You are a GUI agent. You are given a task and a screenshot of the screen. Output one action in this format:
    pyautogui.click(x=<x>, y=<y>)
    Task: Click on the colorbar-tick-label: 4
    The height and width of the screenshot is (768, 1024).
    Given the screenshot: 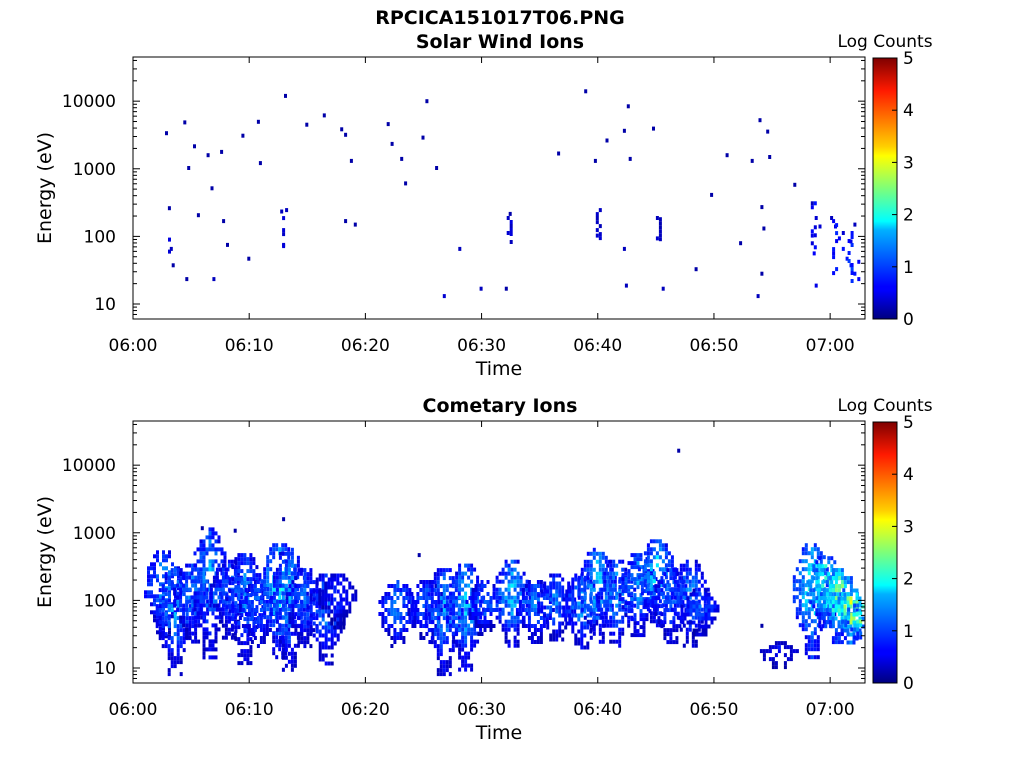 What is the action you would take?
    pyautogui.click(x=908, y=111)
    